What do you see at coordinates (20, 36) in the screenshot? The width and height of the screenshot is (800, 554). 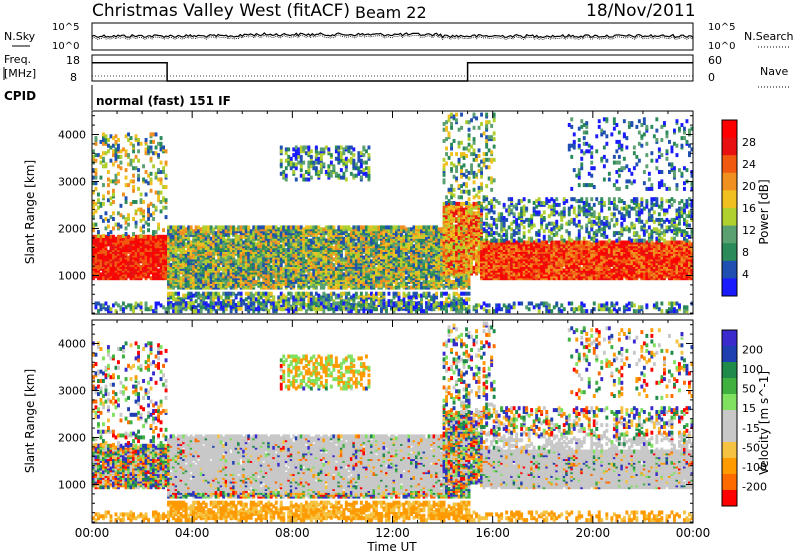 I see `nsky-label: N.Sky` at bounding box center [20, 36].